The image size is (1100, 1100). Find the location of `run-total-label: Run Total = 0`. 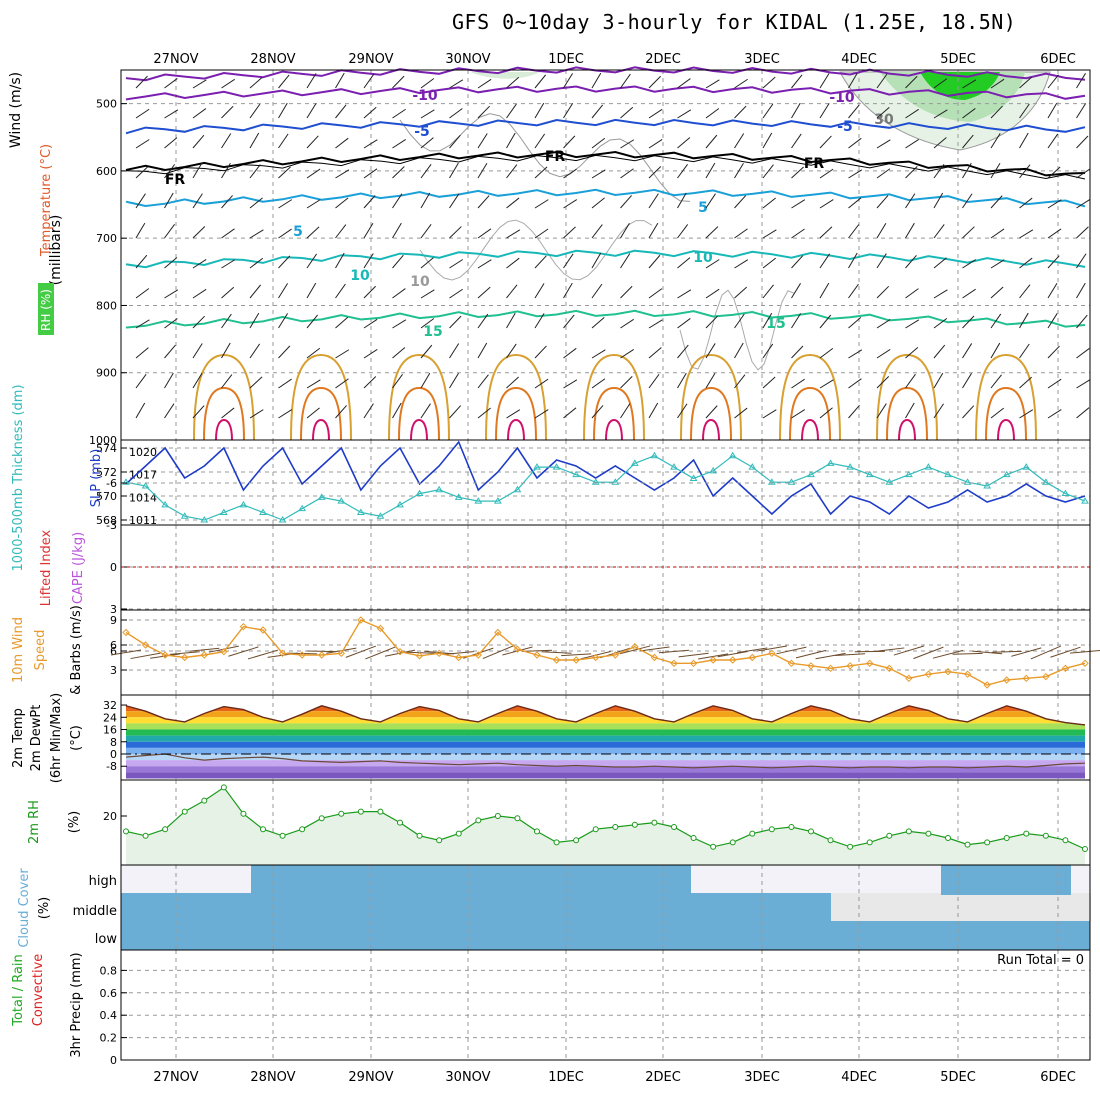

run-total-label: Run Total = 0 is located at coordinates (1040, 960).